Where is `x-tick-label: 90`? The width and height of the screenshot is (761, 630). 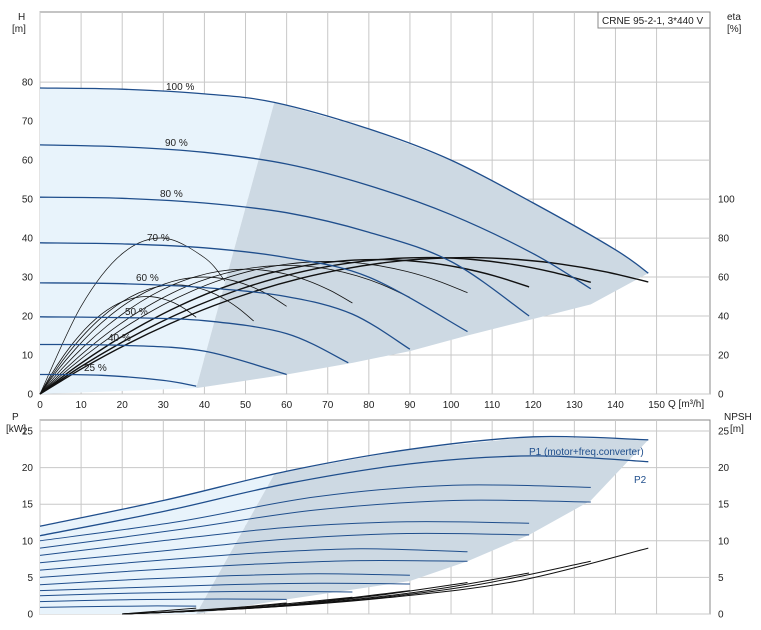 x-tick-label: 90 is located at coordinates (410, 405).